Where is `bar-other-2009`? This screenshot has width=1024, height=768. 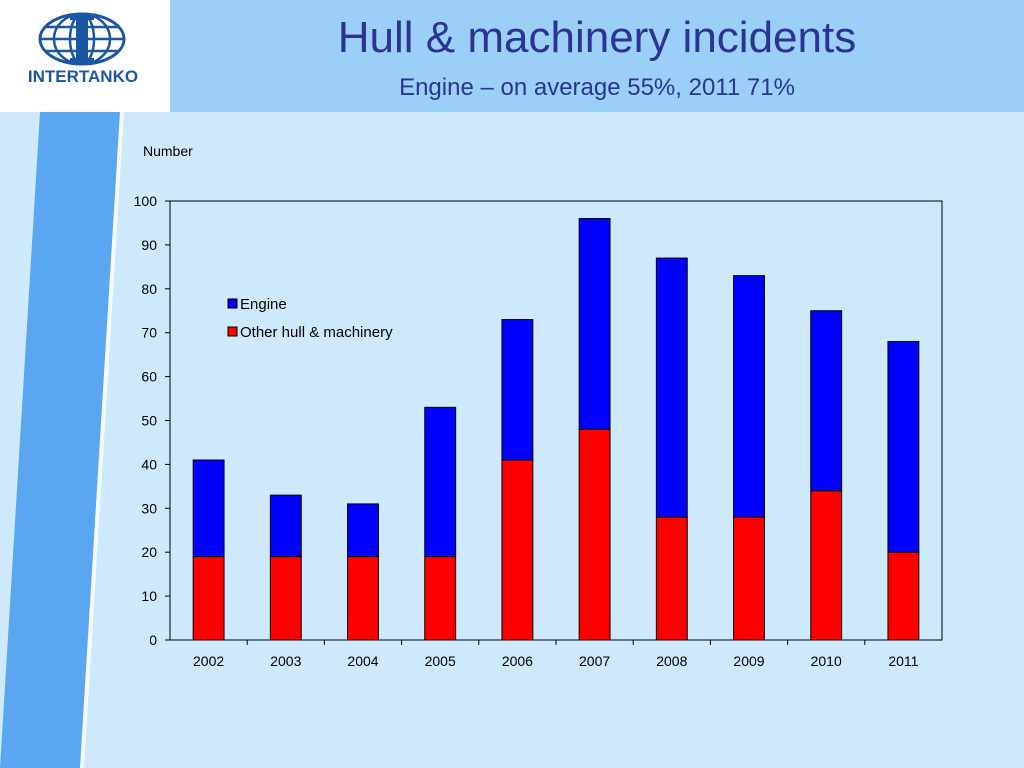 bar-other-2009 is located at coordinates (749, 578).